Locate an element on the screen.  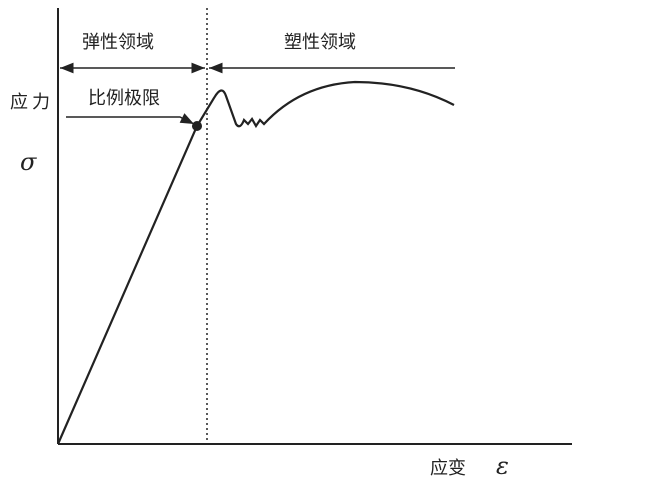
proportional-limit-point is located at coordinates (197, 126).